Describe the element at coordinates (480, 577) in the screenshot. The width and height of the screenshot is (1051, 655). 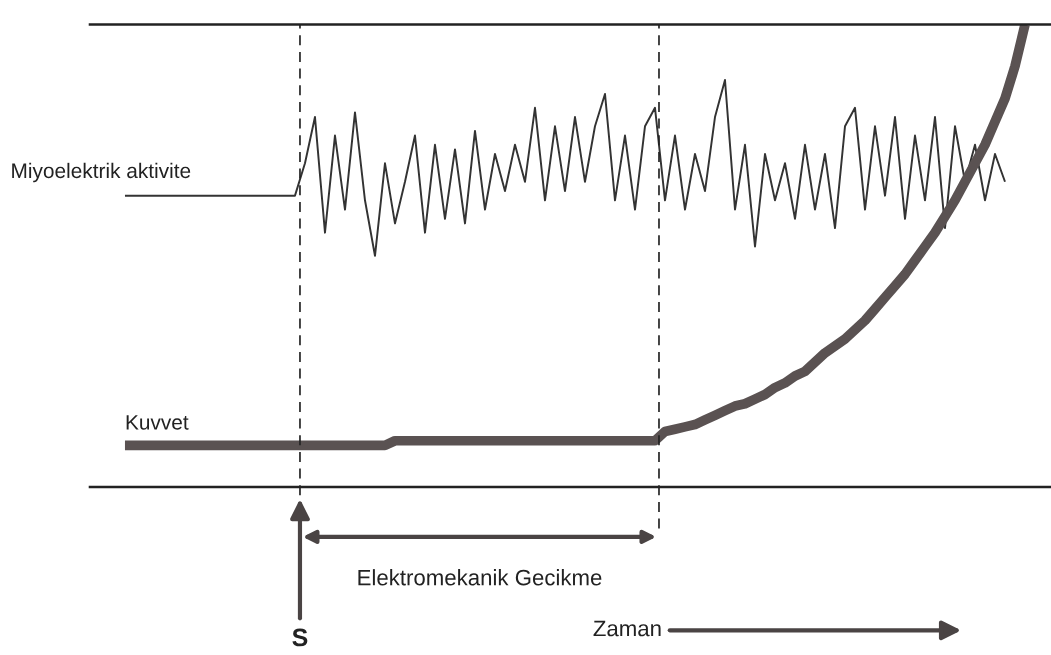
I see `text: Elektromekanik Gecikme` at that location.